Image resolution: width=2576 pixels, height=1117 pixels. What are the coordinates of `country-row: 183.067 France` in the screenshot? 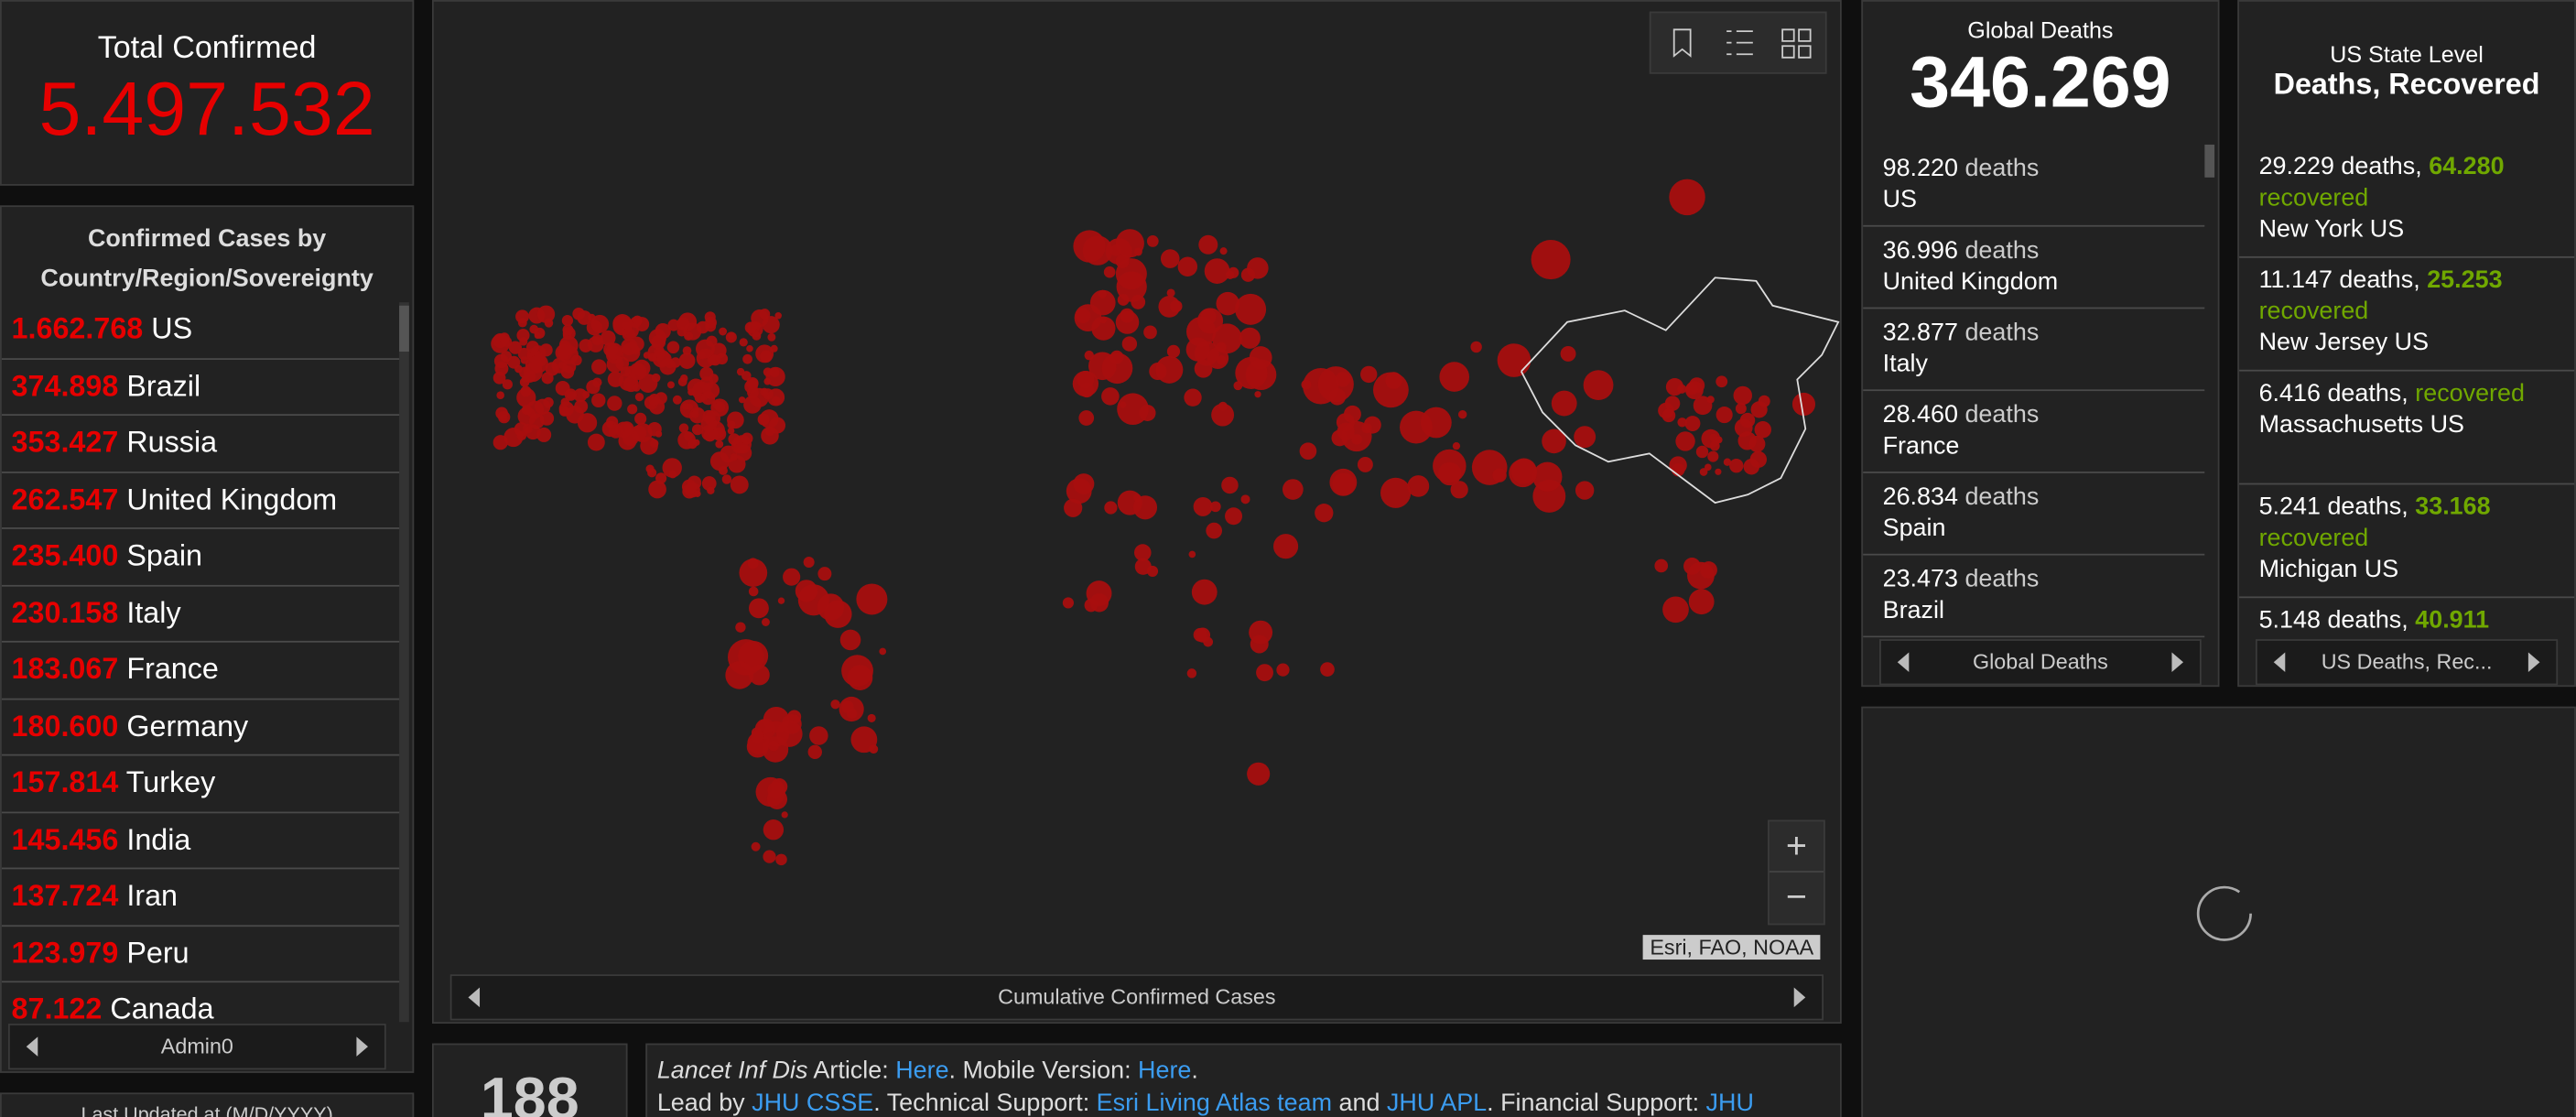 It's located at (201, 671).